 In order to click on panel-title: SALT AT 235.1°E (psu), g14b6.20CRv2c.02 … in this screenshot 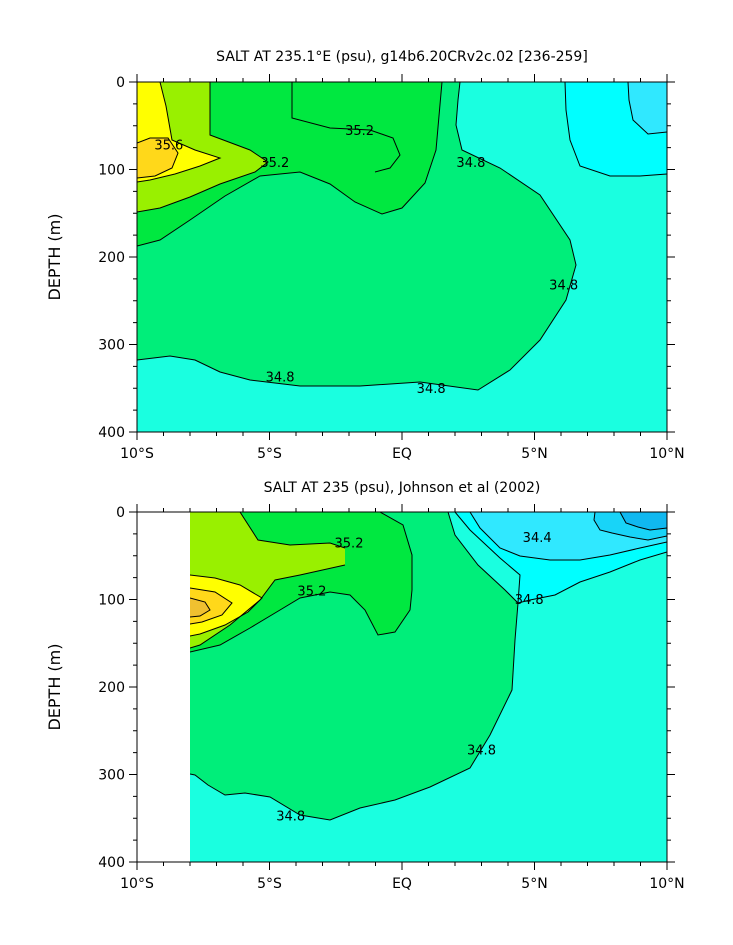, I will do `click(402, 57)`.